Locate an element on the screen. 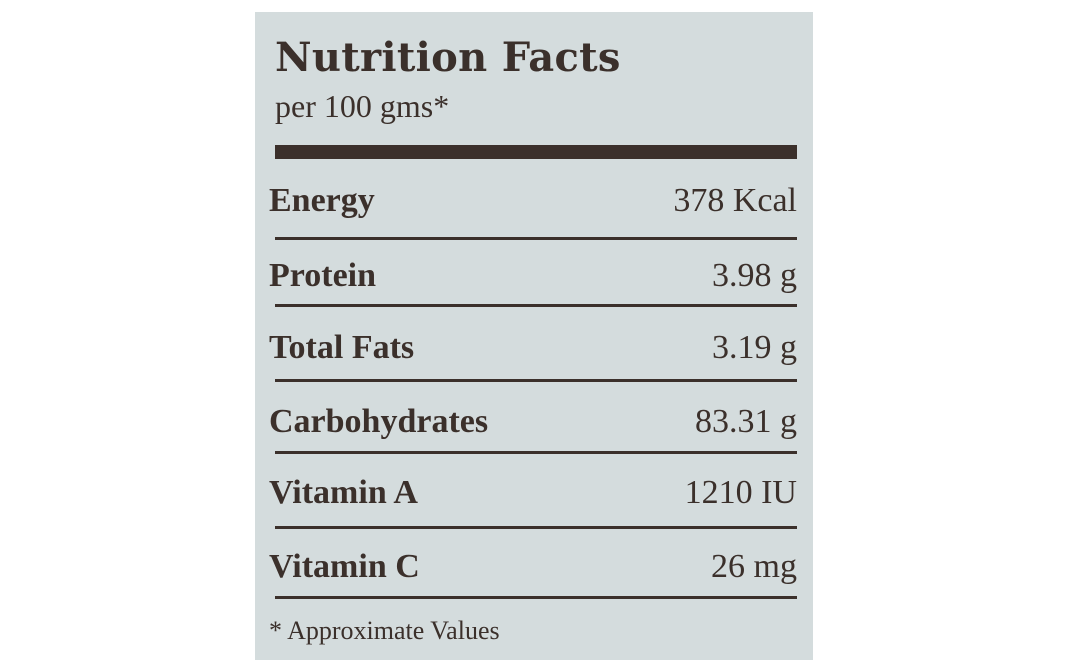  nutrient-row-energy: Energy 378 Kcal is located at coordinates (533, 200).